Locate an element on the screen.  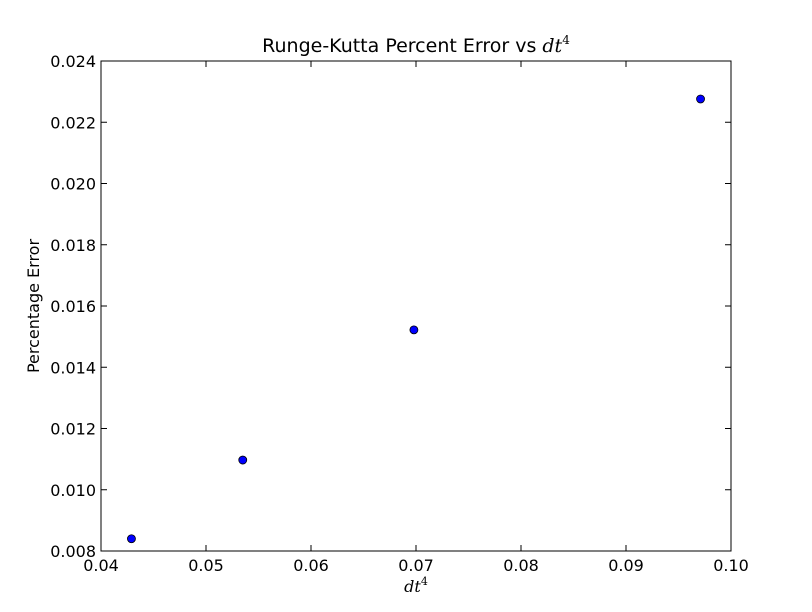
chart-title-text: Runge-Kutta Percent Error vs is located at coordinates (402, 46).